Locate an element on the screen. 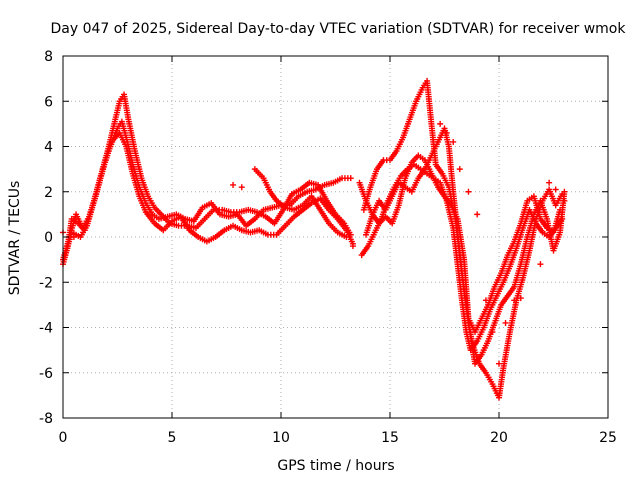 This screenshot has height=480, width=640. y-tick-label: -6 is located at coordinates (46, 374).